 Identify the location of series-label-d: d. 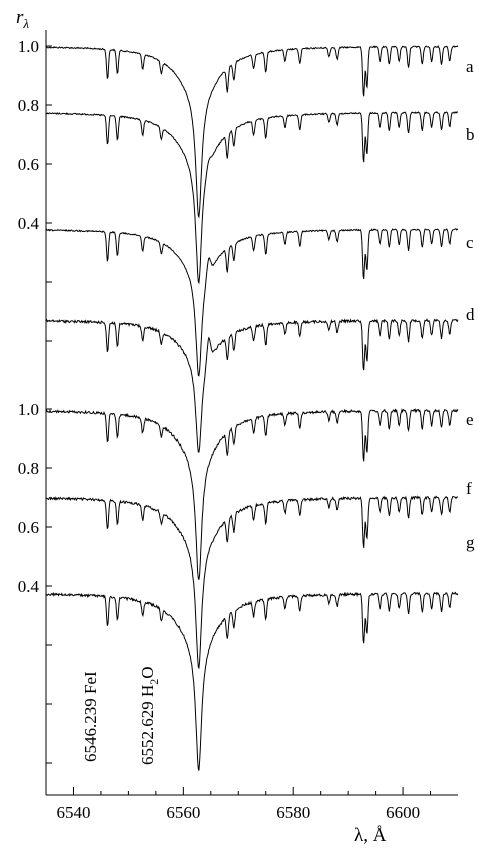
(470, 314).